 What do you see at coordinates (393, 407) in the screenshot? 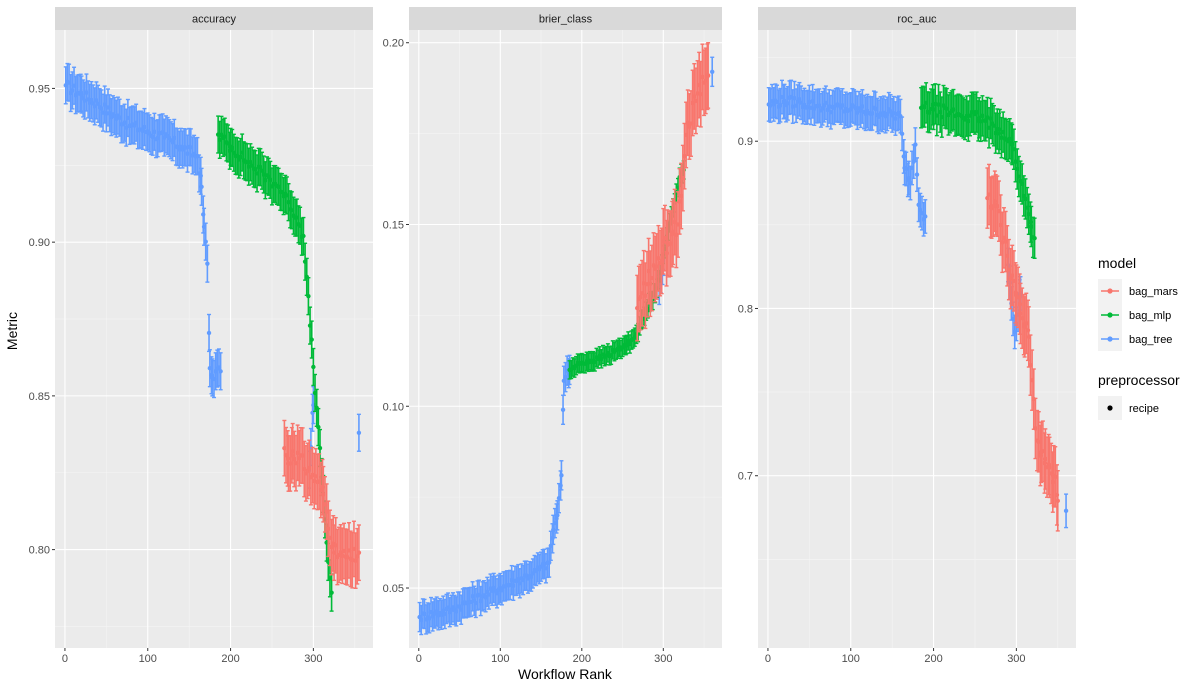
I see `y-tick-label: 0.10` at bounding box center [393, 407].